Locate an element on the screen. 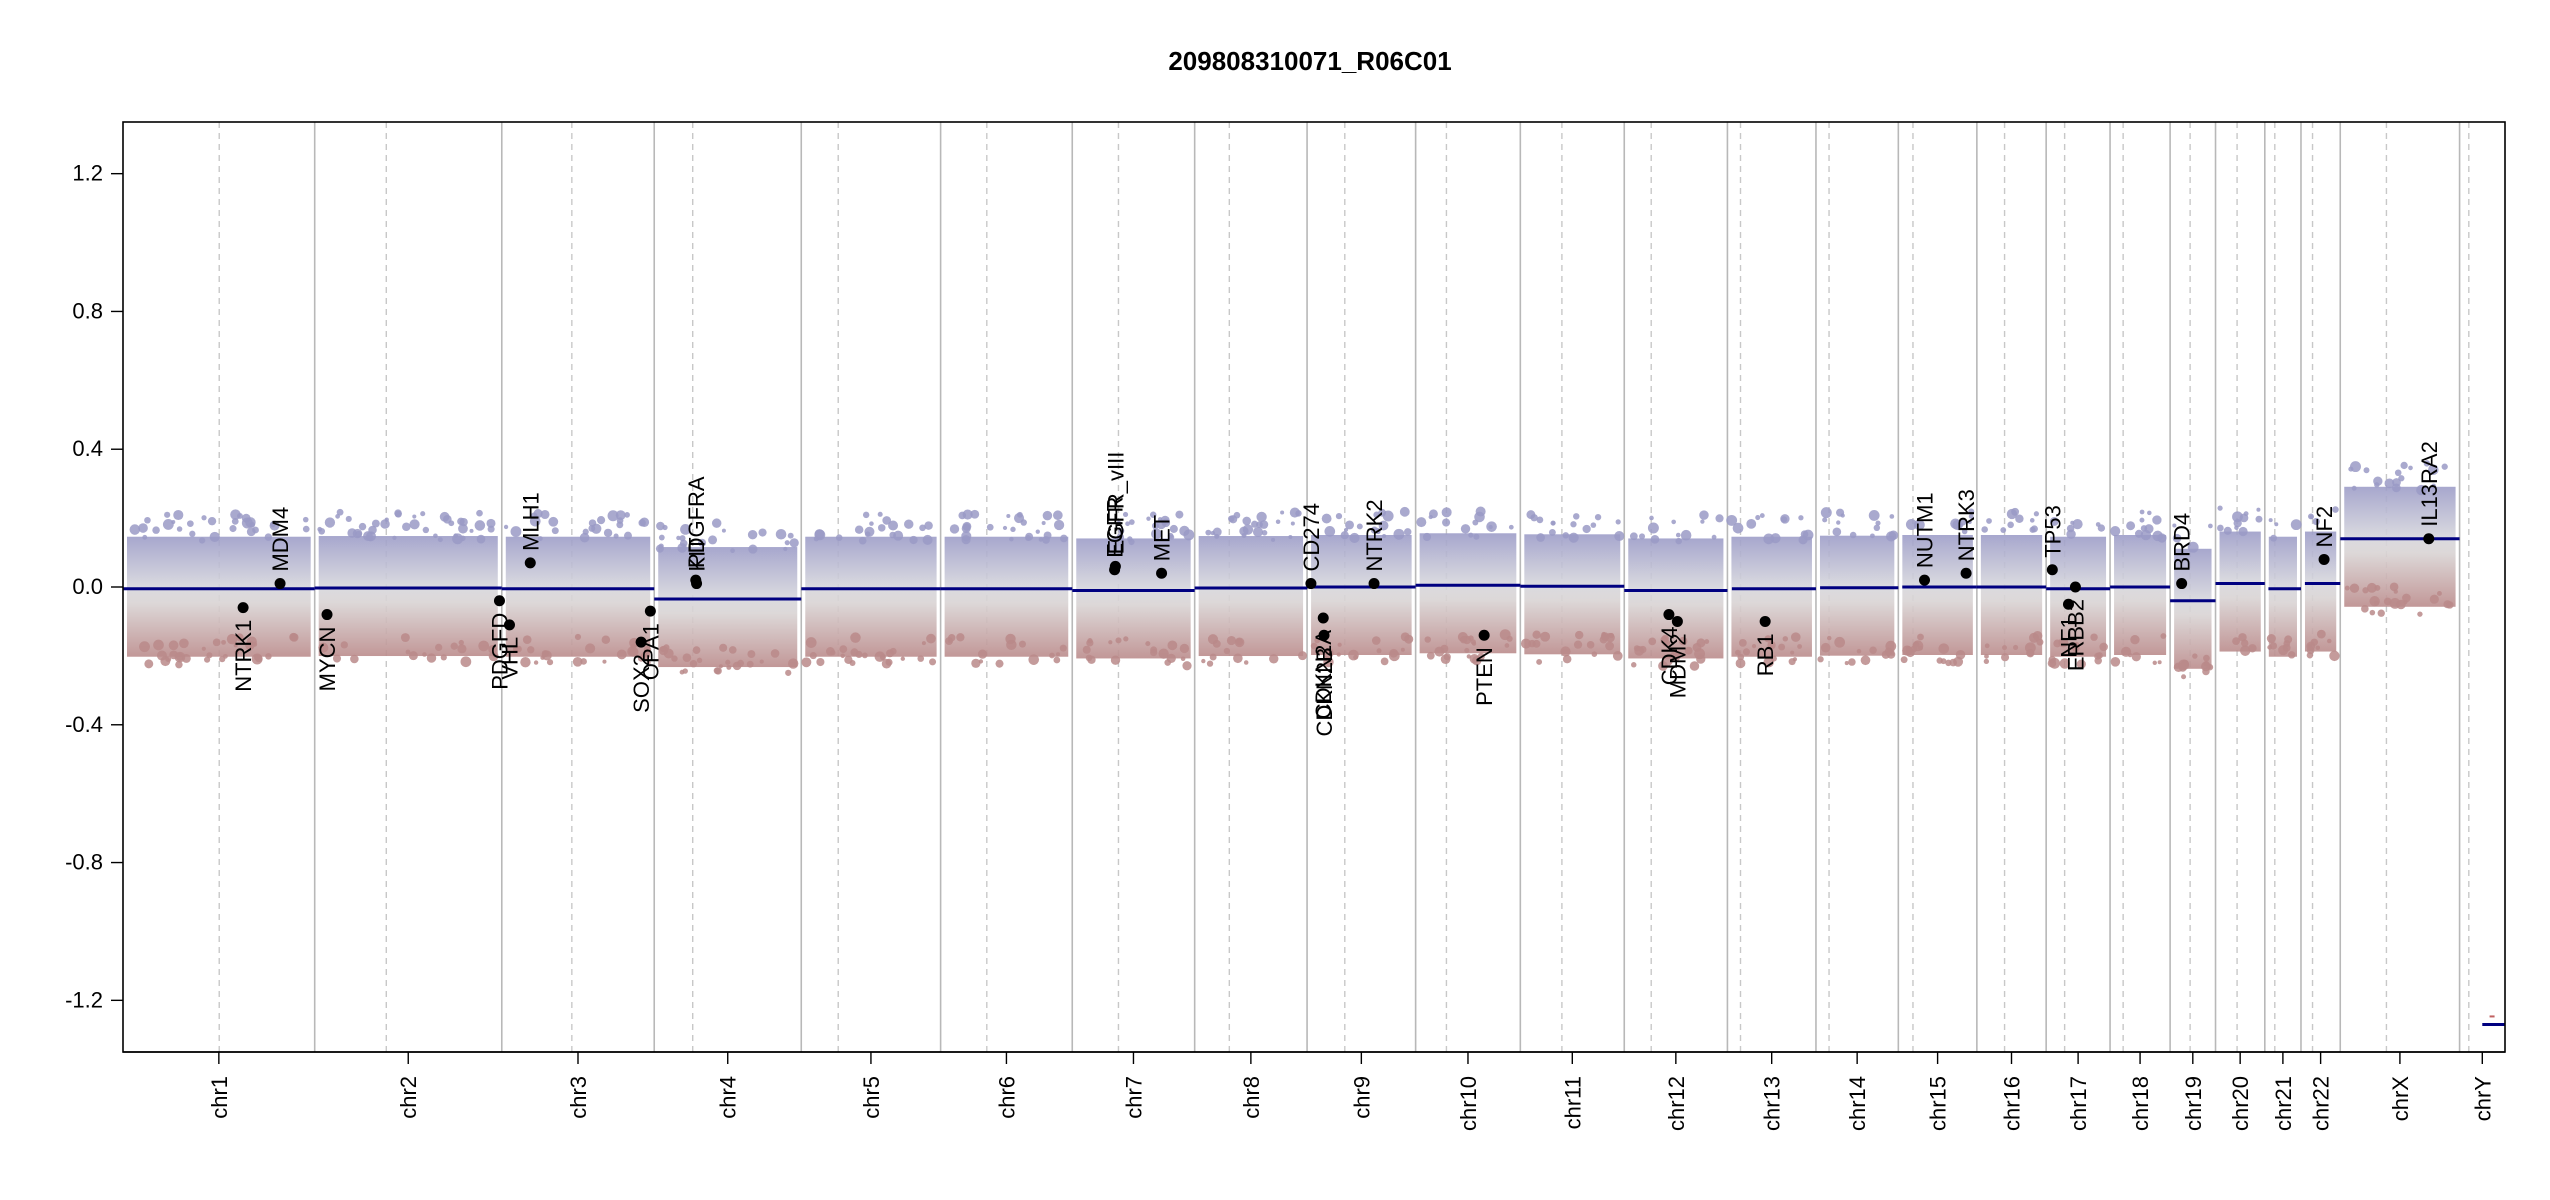 This screenshot has height=1200, width=2550. gene-label: NTRK3 is located at coordinates (1966, 525).